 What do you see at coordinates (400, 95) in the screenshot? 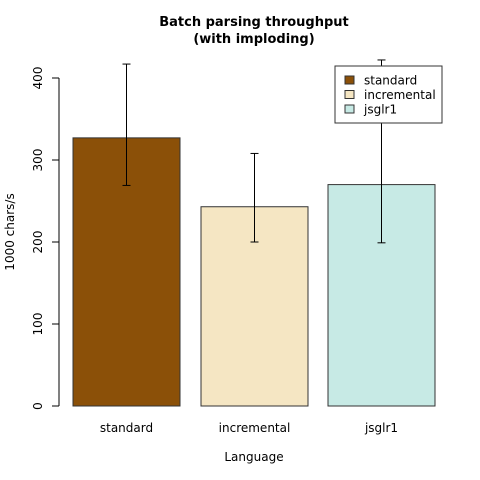
I see `legend-label-incremental: incremental` at bounding box center [400, 95].